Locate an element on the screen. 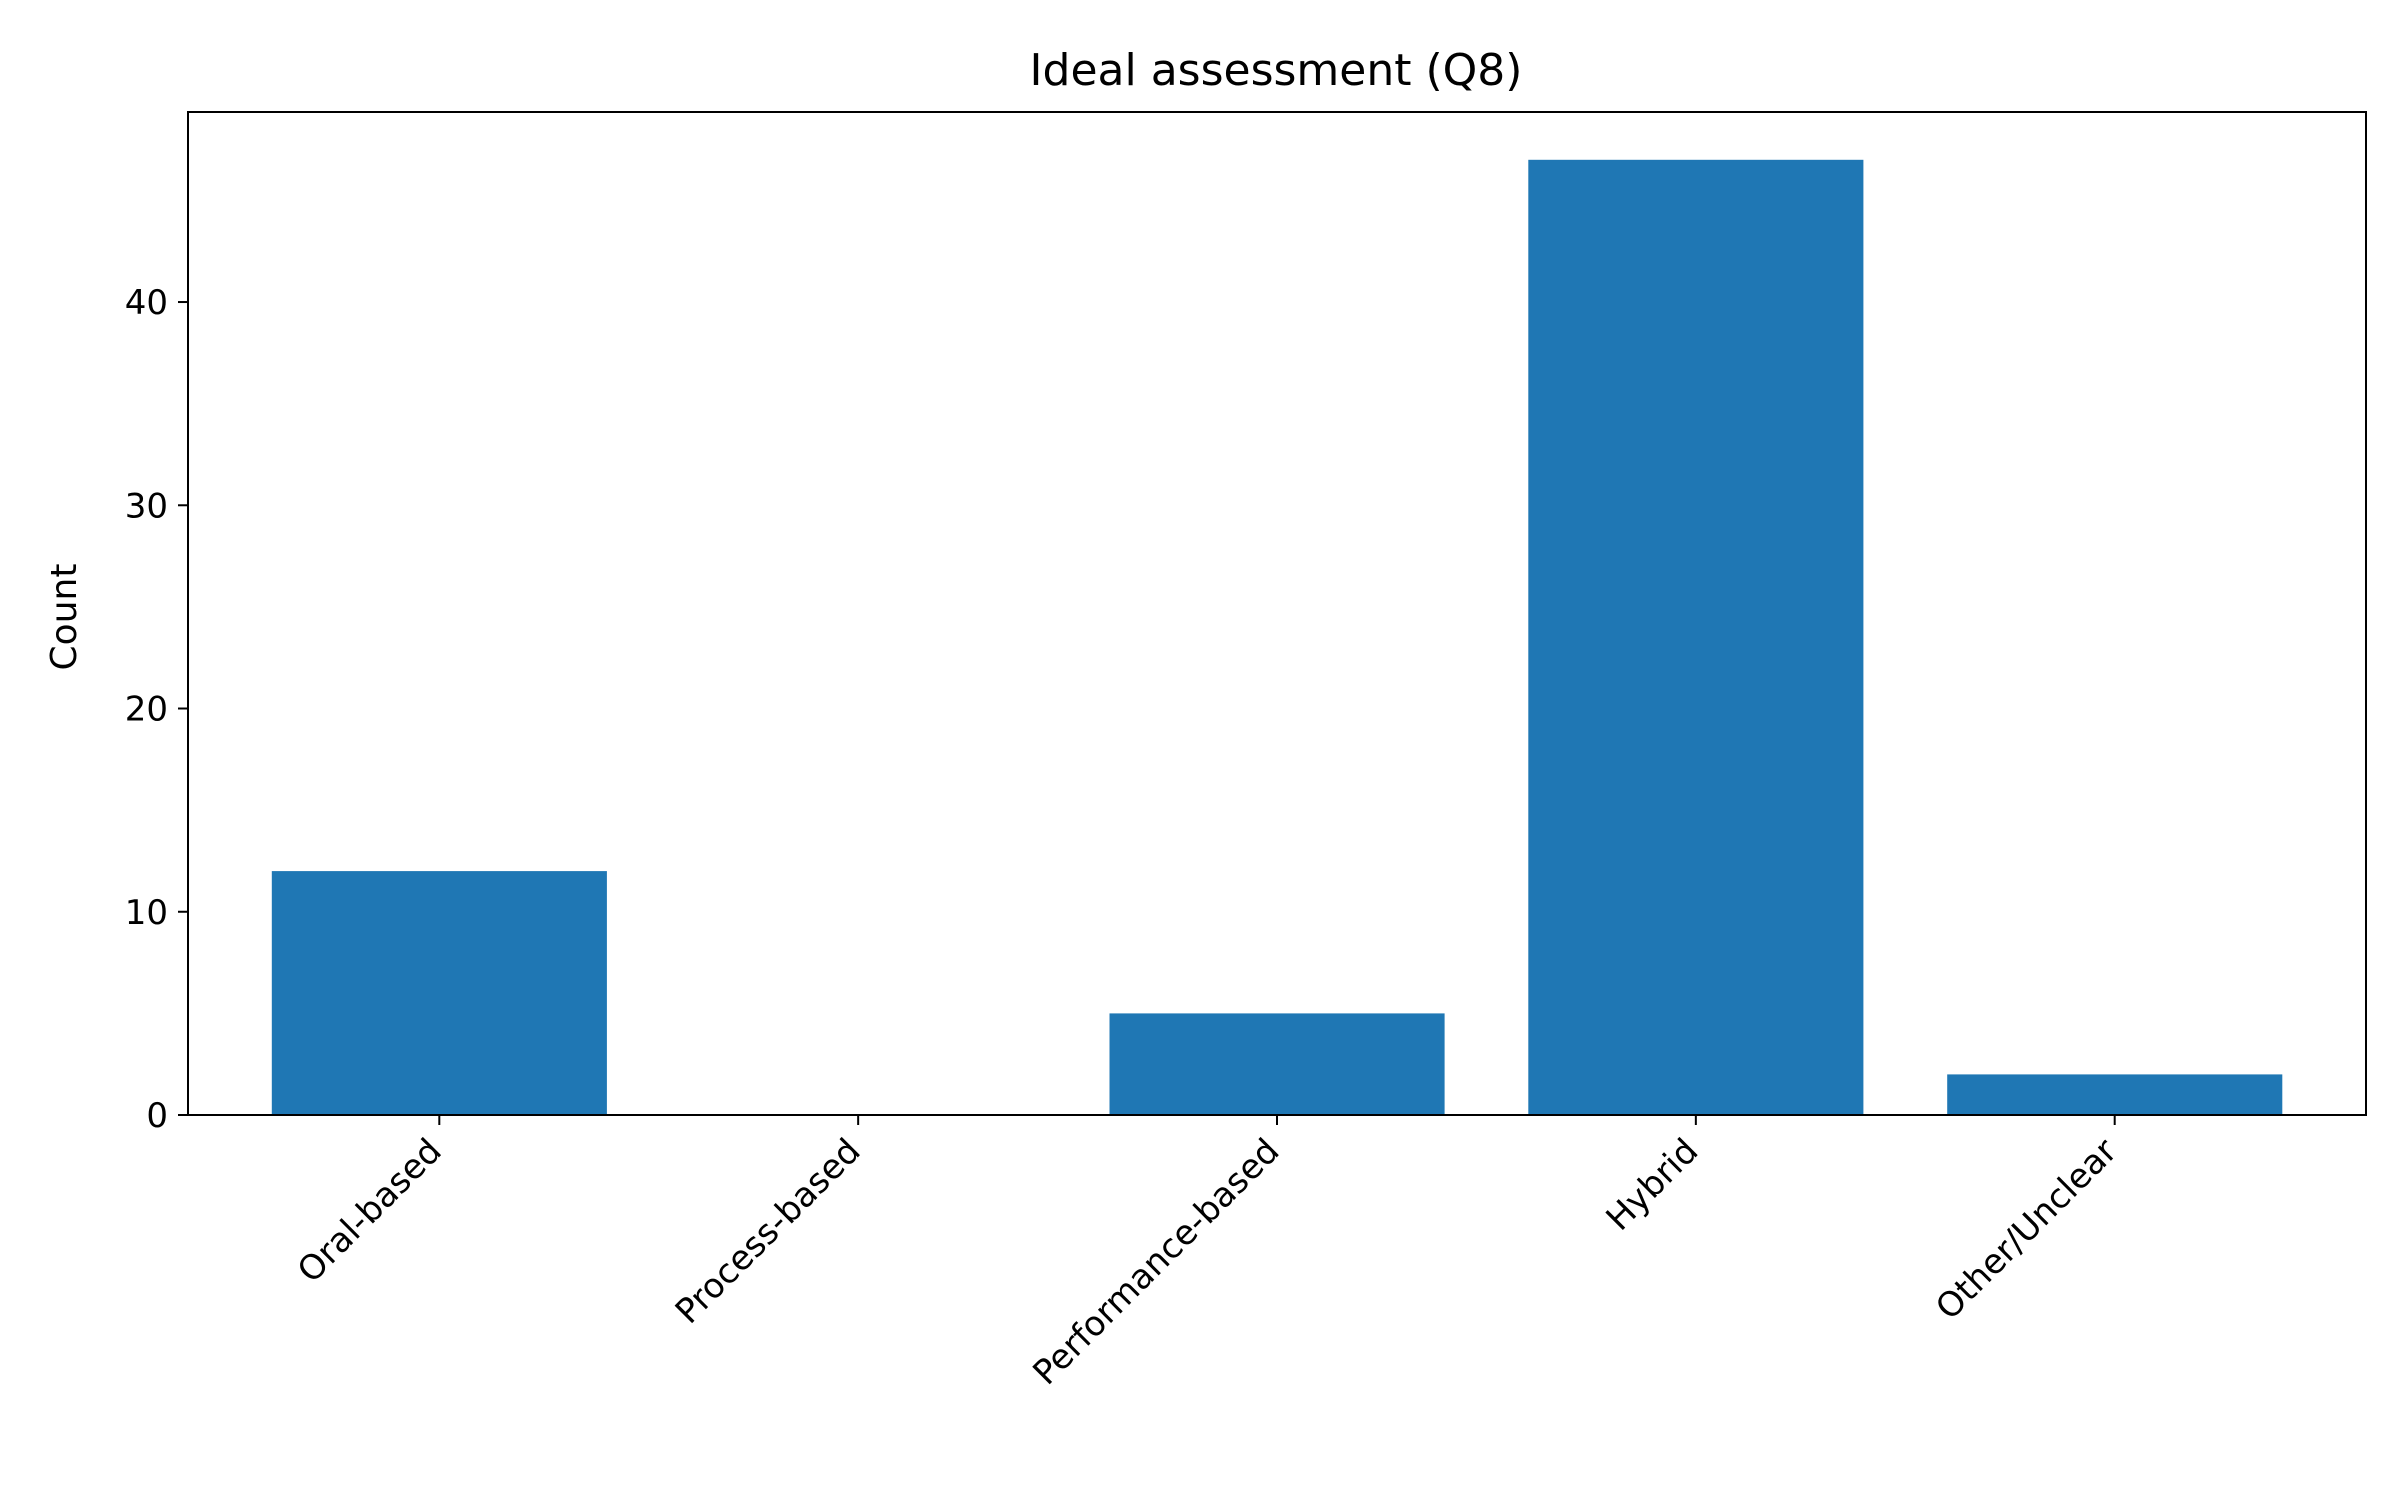  y-tick-label: 40 is located at coordinates (146, 303).